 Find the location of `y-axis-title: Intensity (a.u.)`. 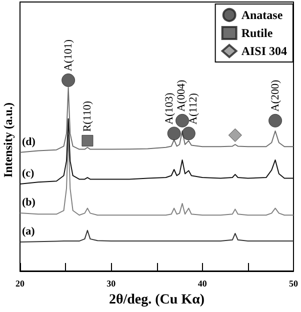

y-axis-title: Intensity (a.u.) is located at coordinates (8, 140).